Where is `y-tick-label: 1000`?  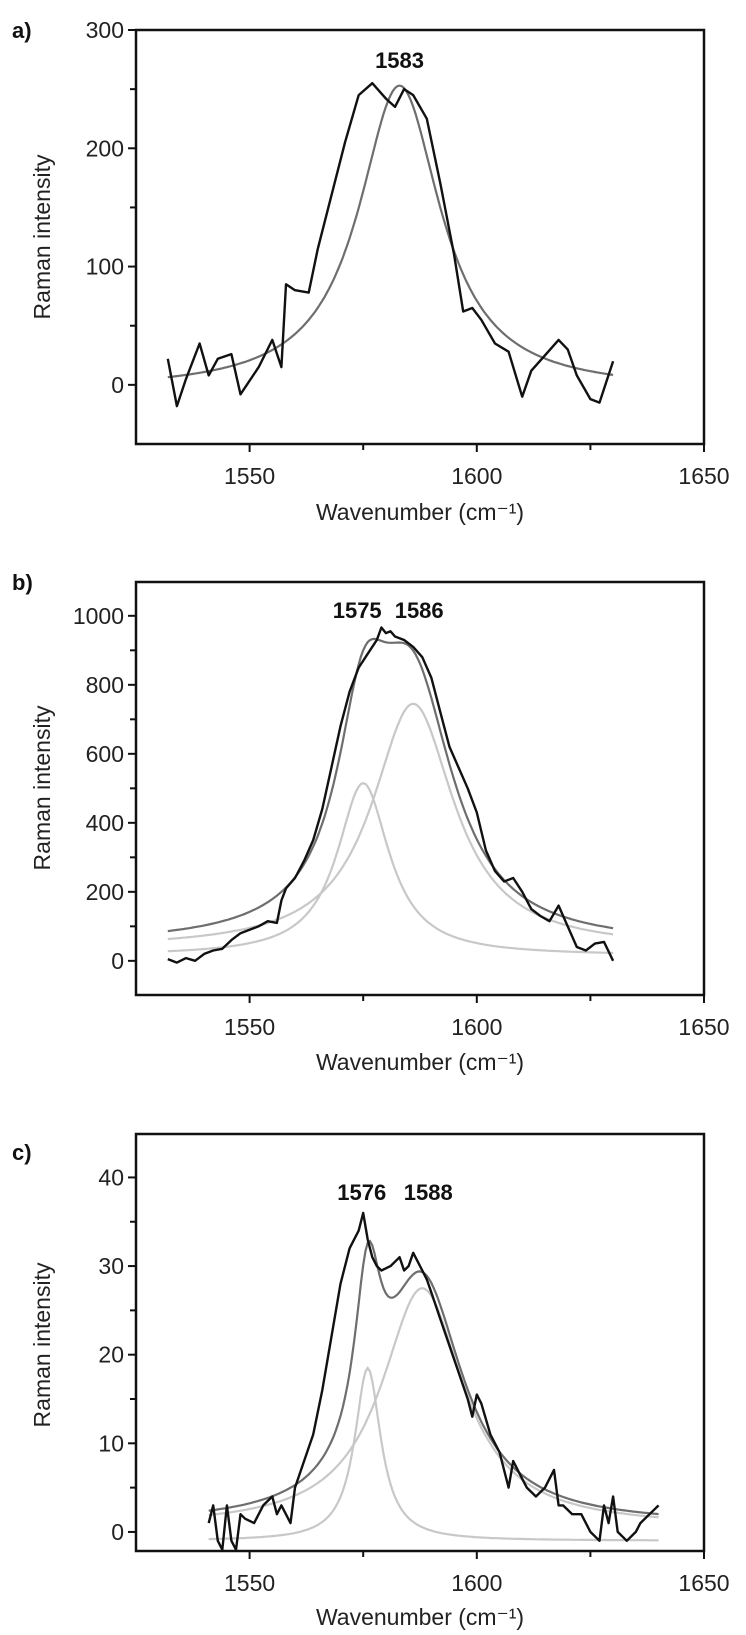 y-tick-label: 1000 is located at coordinates (98, 616).